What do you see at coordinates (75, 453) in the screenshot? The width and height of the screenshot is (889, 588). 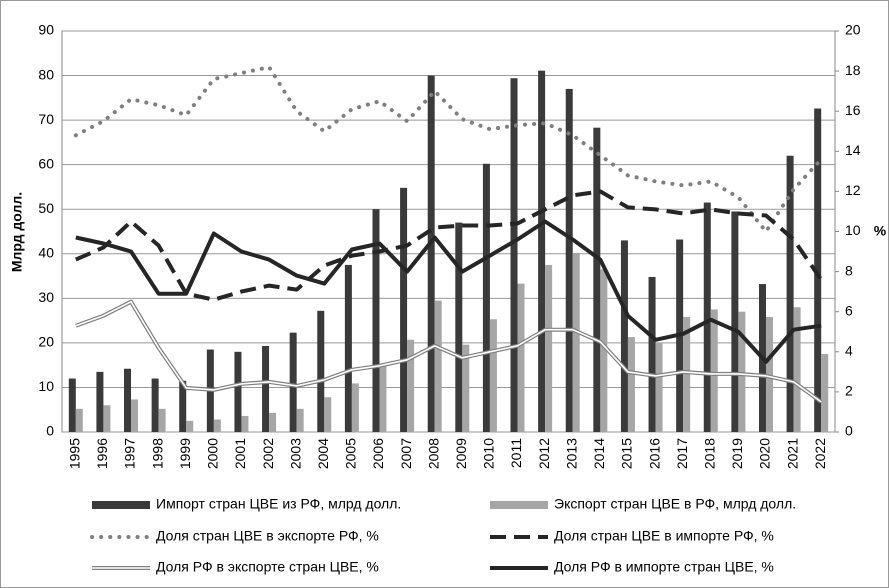 I see `x-tick-label: 1995` at bounding box center [75, 453].